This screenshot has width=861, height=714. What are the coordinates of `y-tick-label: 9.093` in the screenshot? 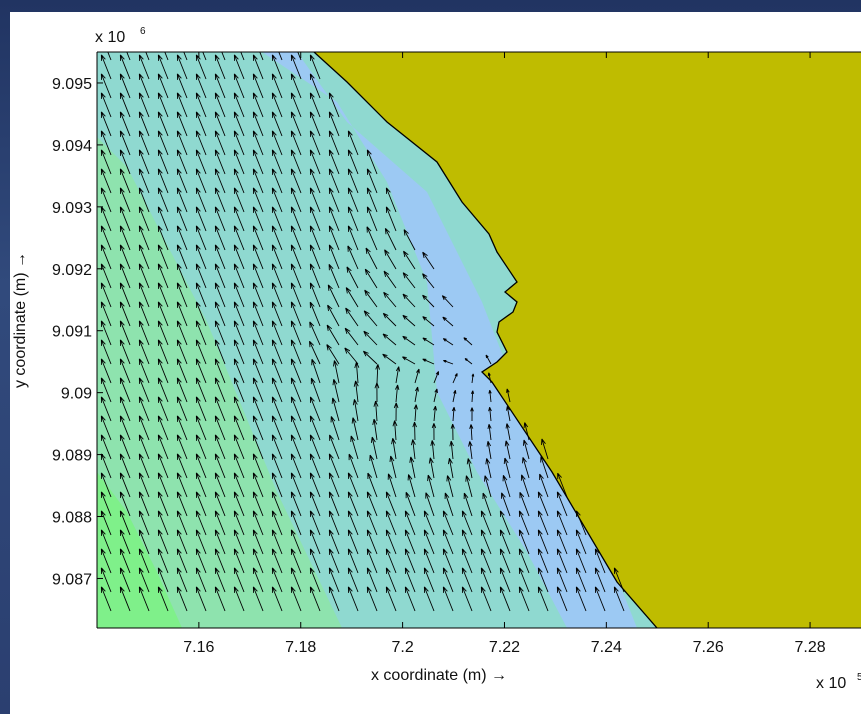 It's located at (72, 208).